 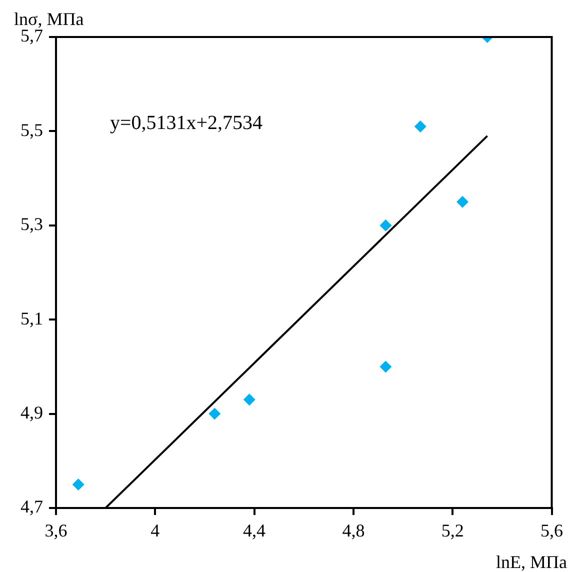 What do you see at coordinates (532, 562) in the screenshot?
I see `x-axis-title: lnE, МПа` at bounding box center [532, 562].